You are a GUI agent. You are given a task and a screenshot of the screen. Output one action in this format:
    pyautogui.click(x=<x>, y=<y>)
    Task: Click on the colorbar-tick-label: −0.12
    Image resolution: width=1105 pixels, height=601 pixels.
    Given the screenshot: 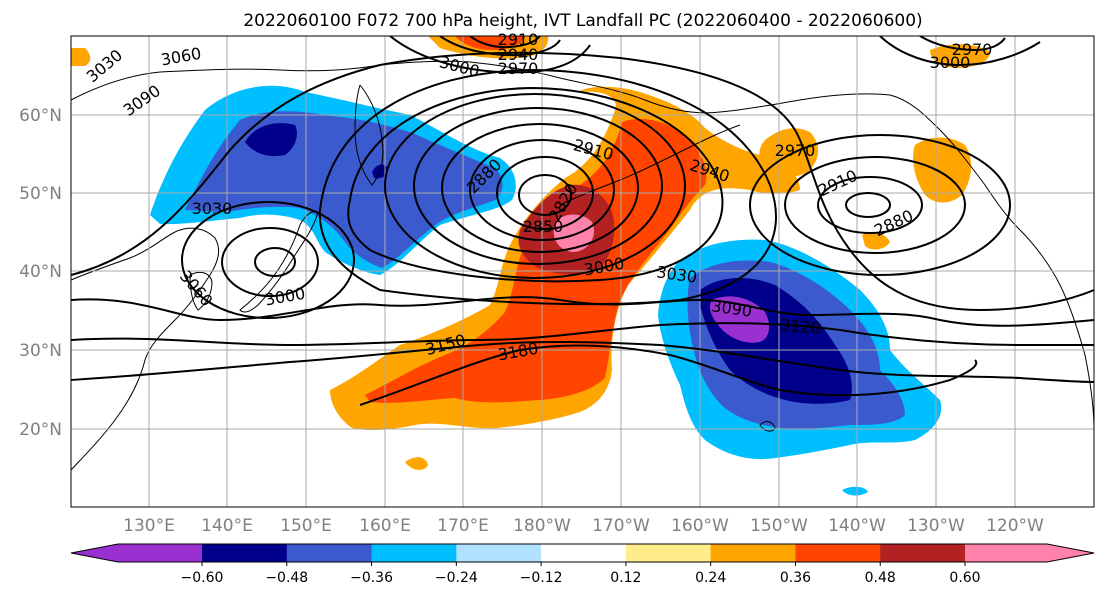 What is the action you would take?
    pyautogui.click(x=541, y=578)
    